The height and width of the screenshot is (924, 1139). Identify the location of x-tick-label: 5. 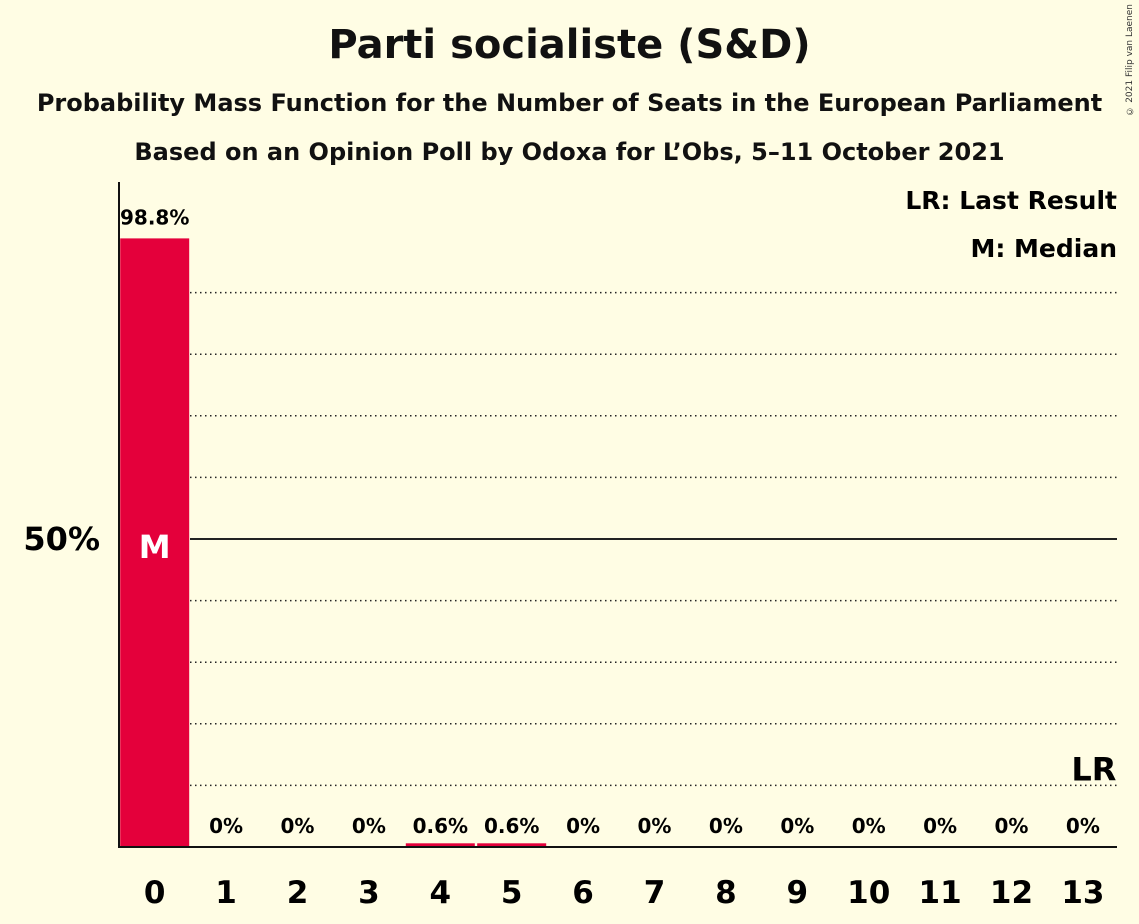
(512, 893).